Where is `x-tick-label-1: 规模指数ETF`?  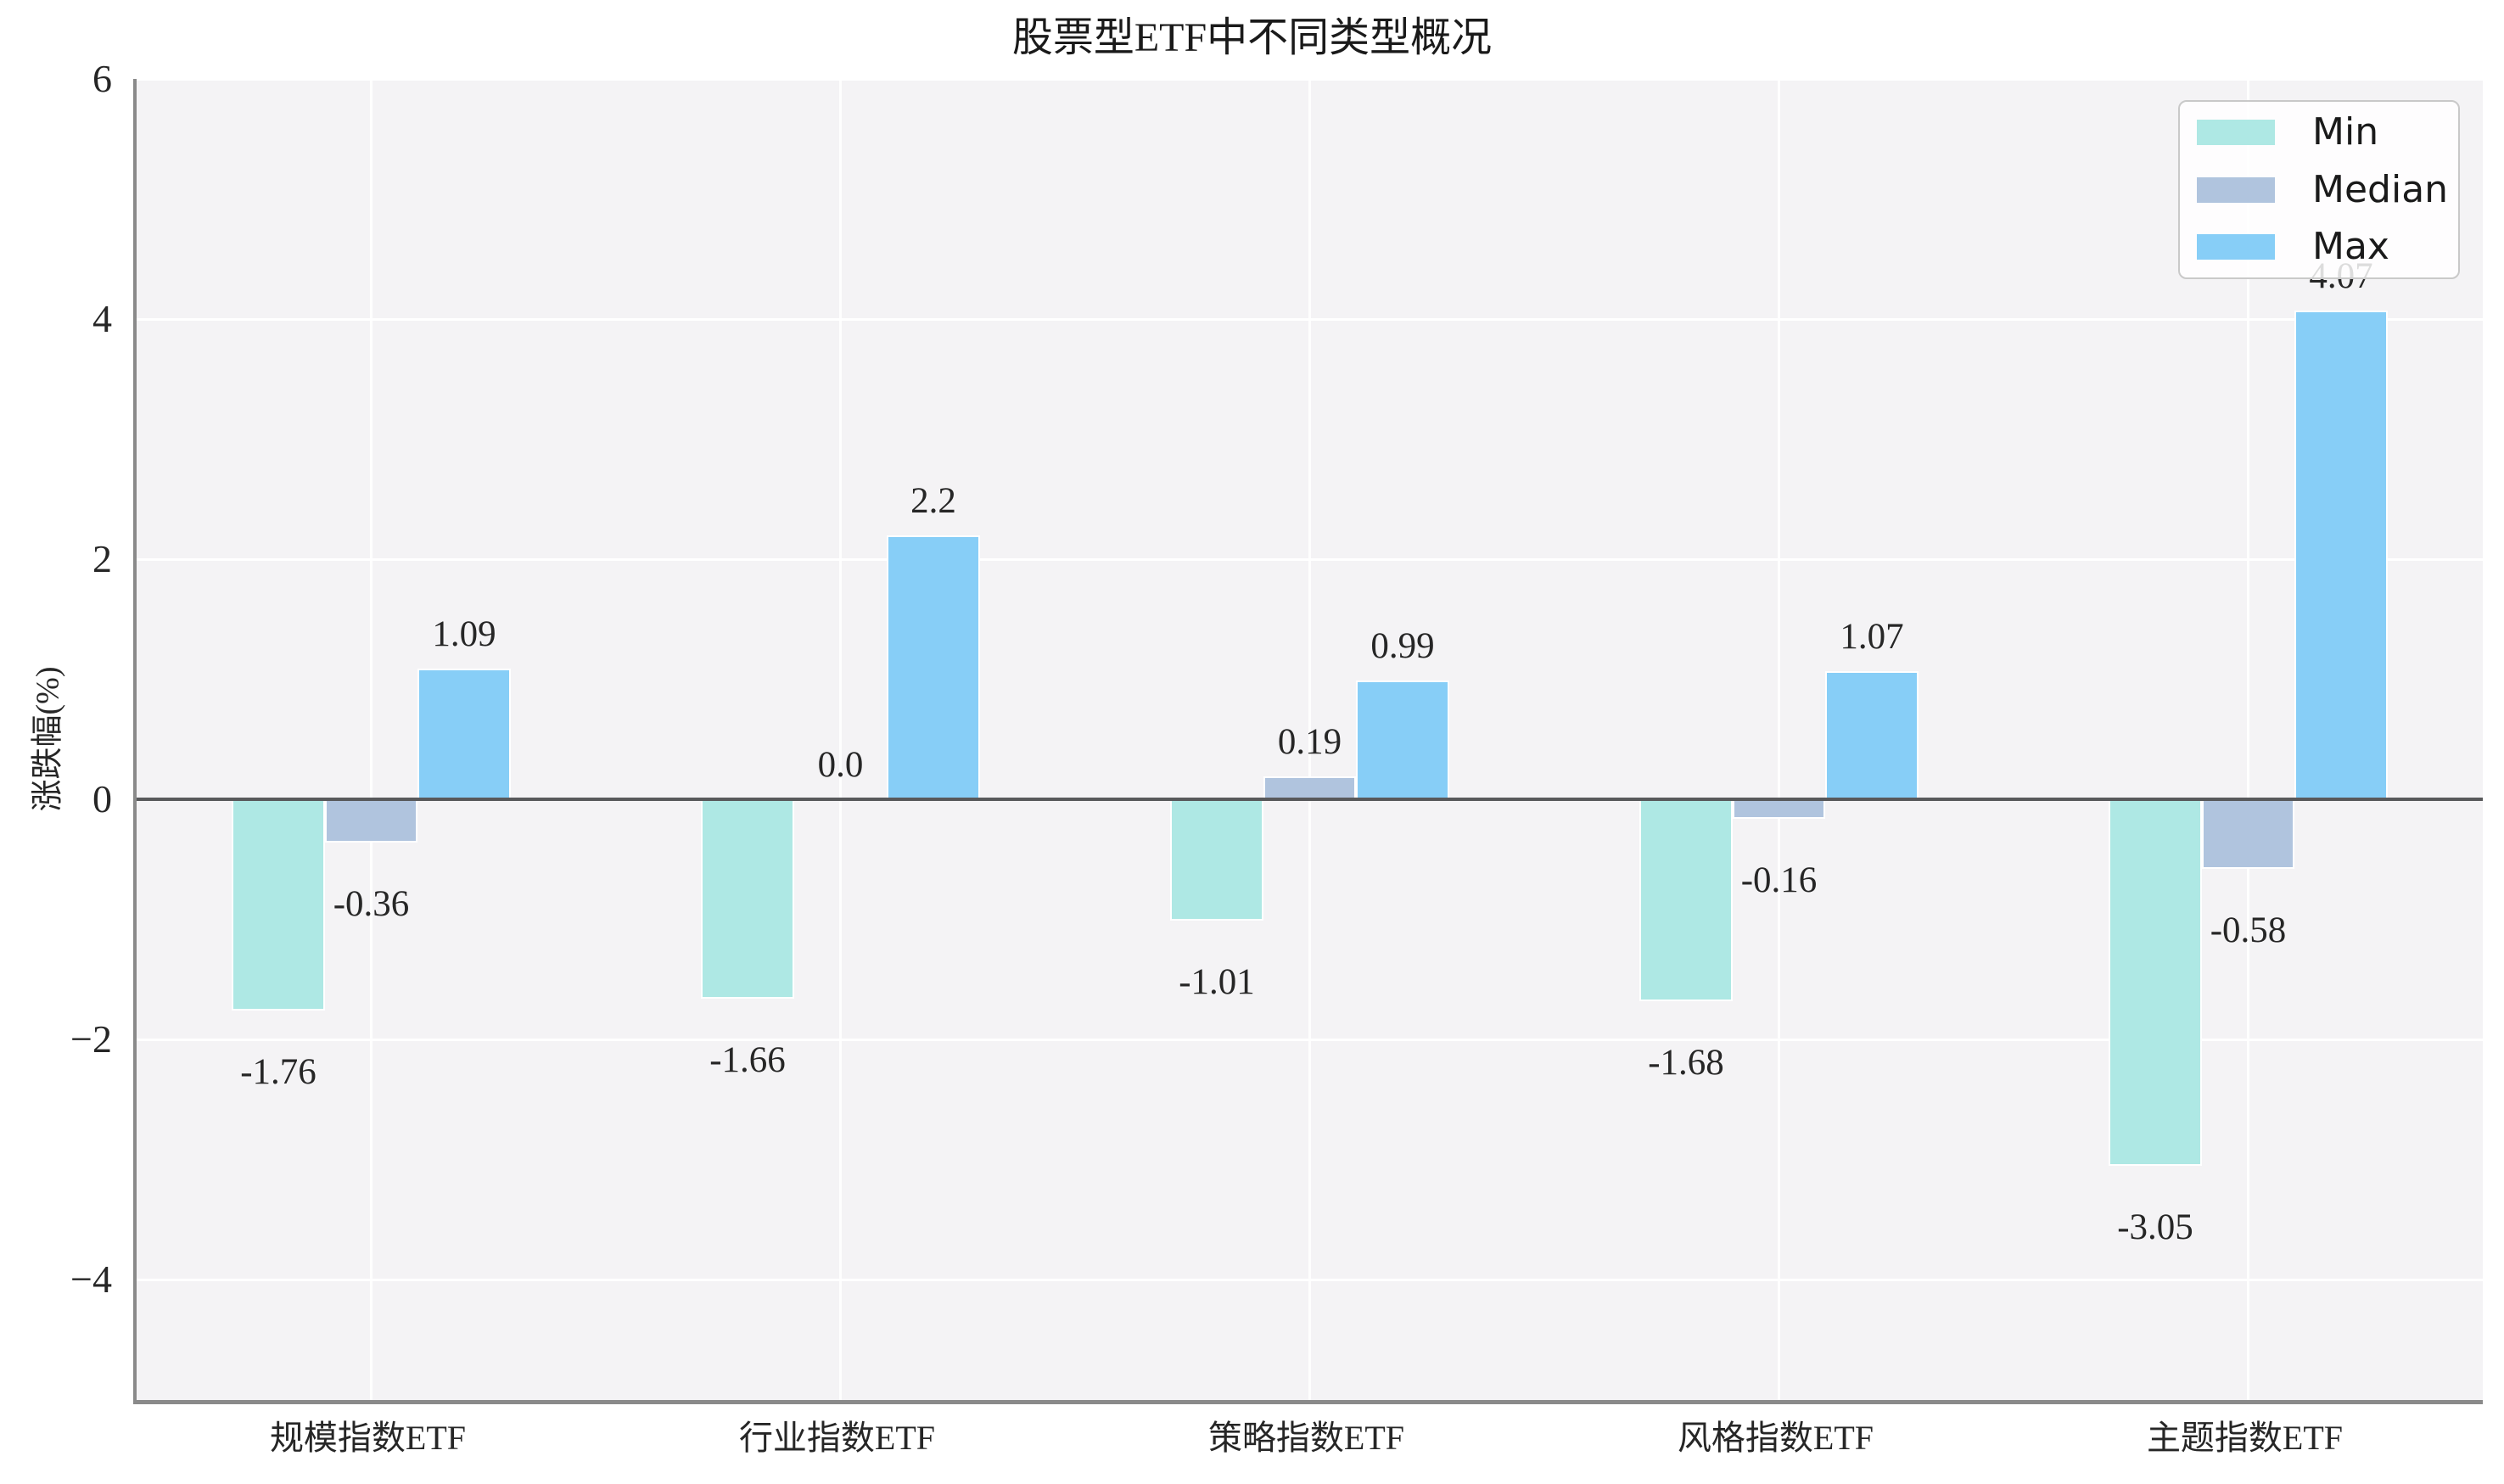 x-tick-label-1: 规模指数ETF is located at coordinates (368, 1438).